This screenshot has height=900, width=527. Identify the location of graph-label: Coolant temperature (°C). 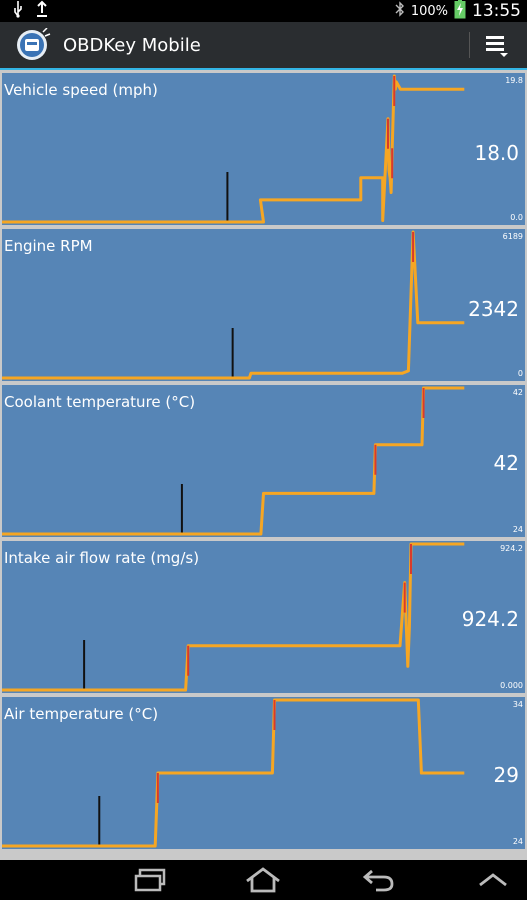
(100, 402).